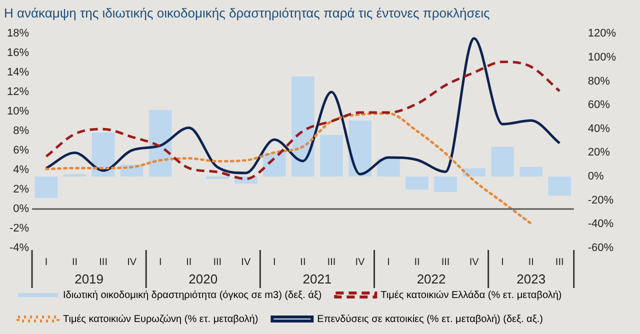 The height and width of the screenshot is (334, 640). What do you see at coordinates (599, 81) in the screenshot?
I see `y2-tick-label: 80%` at bounding box center [599, 81].